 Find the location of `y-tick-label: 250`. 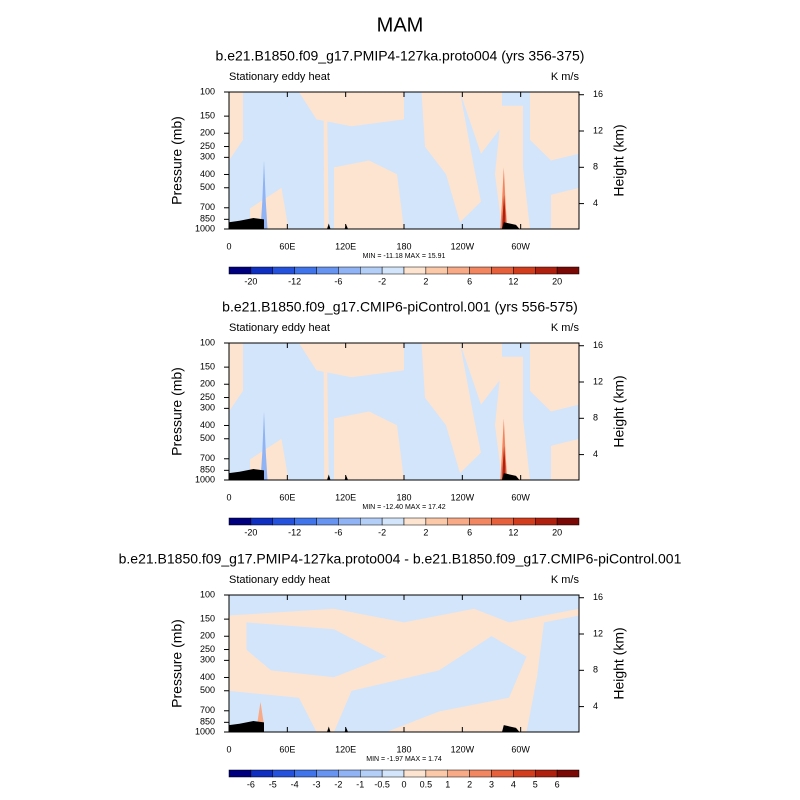

y-tick-label: 250 is located at coordinates (207, 146).